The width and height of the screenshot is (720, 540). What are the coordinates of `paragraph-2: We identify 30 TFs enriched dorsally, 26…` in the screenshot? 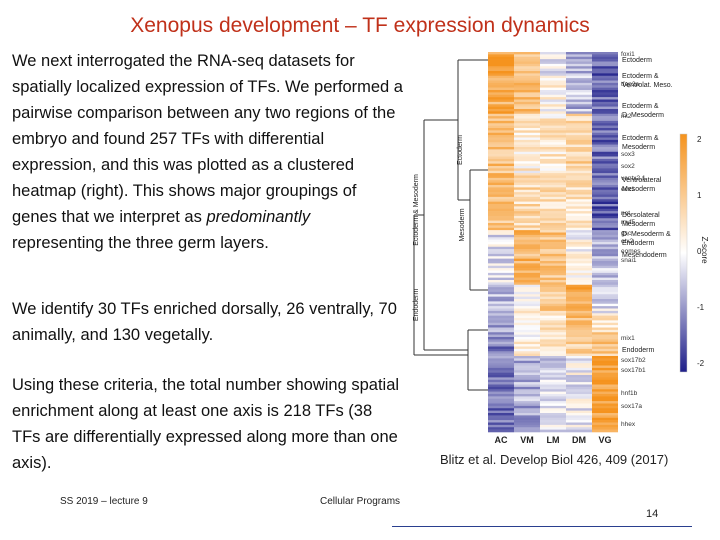 It's located at (204, 322).